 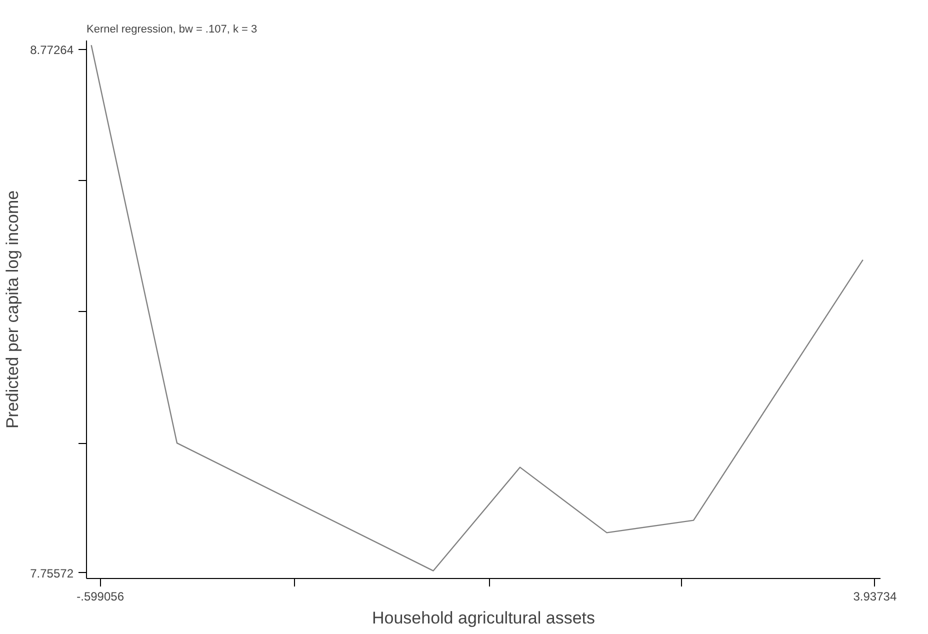 What do you see at coordinates (52, 573) in the screenshot?
I see `y-tick-label: 7.75572` at bounding box center [52, 573].